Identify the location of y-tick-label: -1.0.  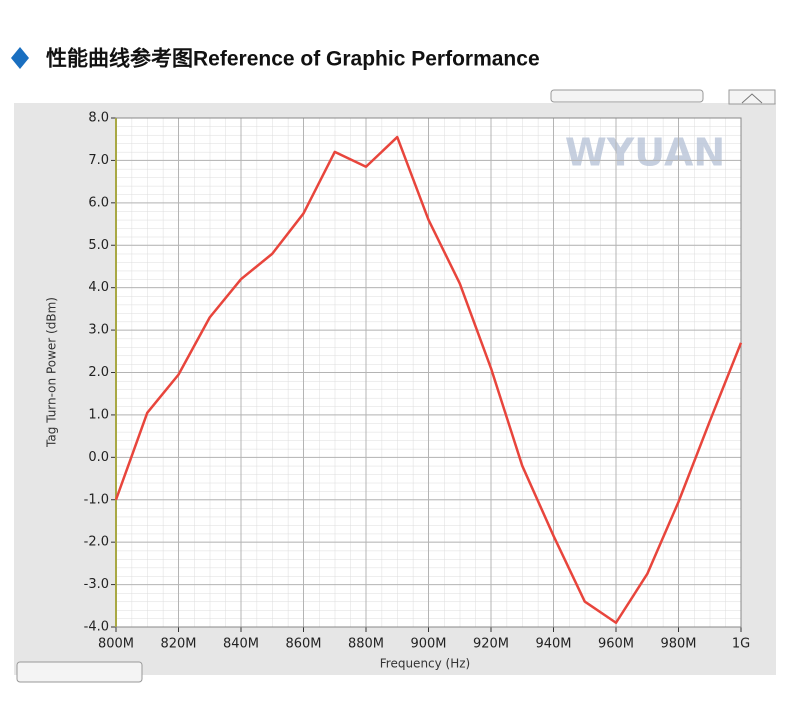
(96, 499).